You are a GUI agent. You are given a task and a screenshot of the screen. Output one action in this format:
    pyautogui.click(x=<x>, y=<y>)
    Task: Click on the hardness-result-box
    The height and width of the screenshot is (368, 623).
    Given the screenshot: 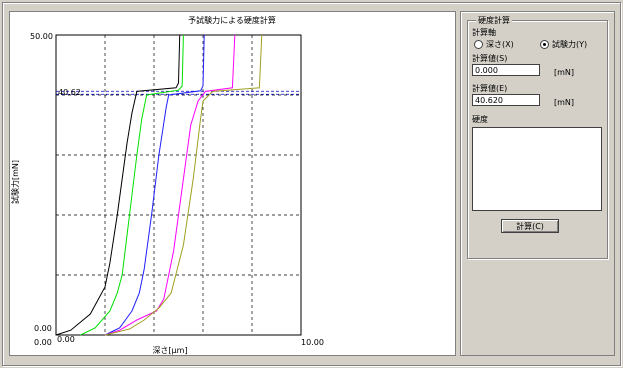 What is the action you would take?
    pyautogui.click(x=537, y=169)
    